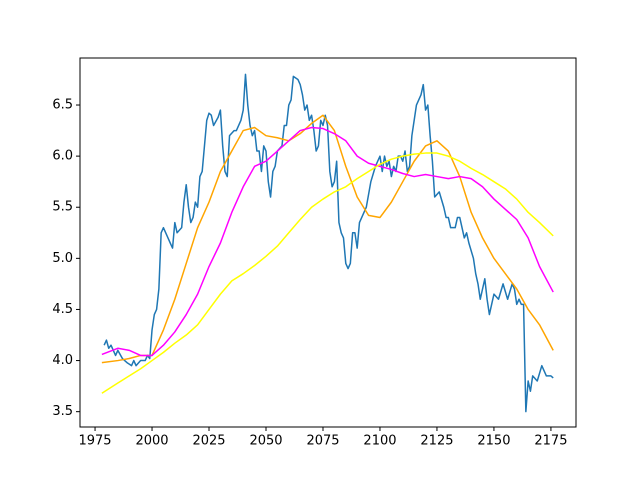 This screenshot has width=640, height=480. What do you see at coordinates (62, 411) in the screenshot?
I see `y-tick-label: 3.5` at bounding box center [62, 411].